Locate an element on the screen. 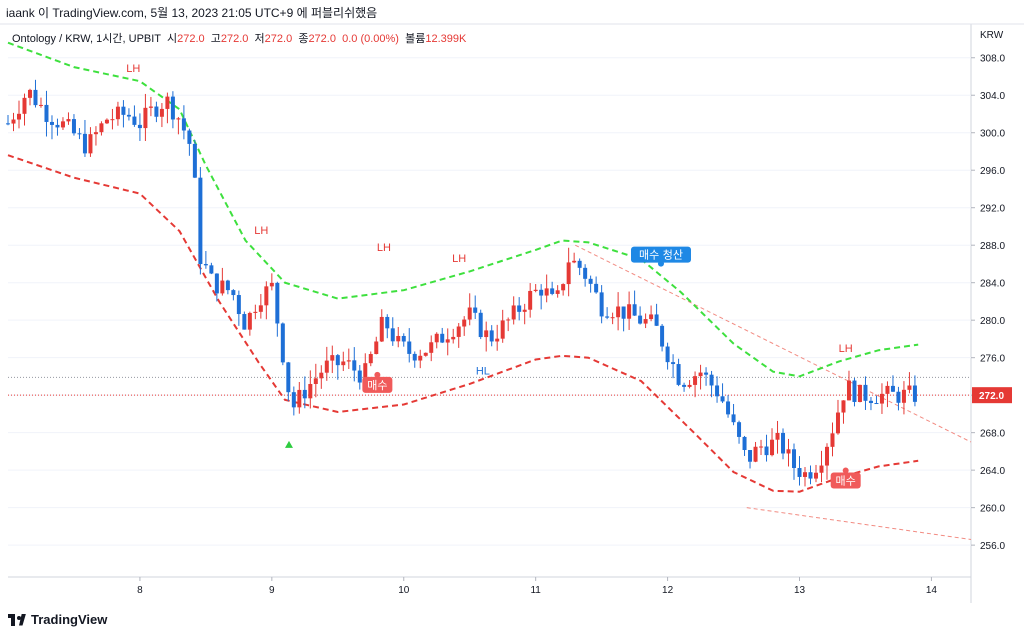  y-tick-label: 260.0 is located at coordinates (992, 509).